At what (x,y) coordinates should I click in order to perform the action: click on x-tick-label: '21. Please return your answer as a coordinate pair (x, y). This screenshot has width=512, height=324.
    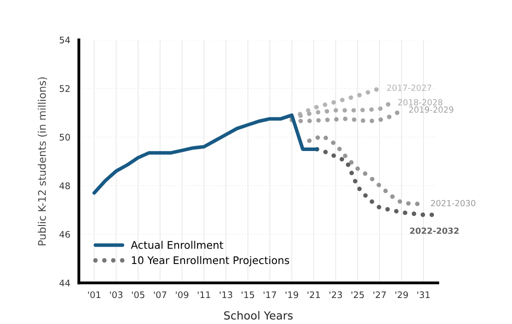
    Looking at the image, I should click on (314, 294).